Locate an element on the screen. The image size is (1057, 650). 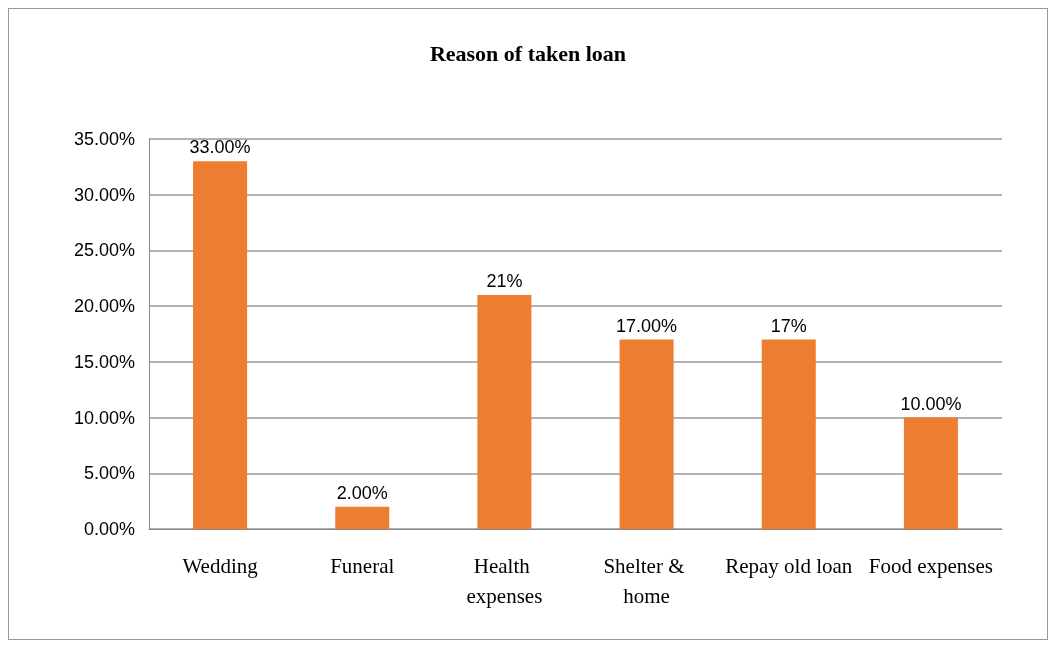
x-tick-label: Shelter & home is located at coordinates (646, 581).